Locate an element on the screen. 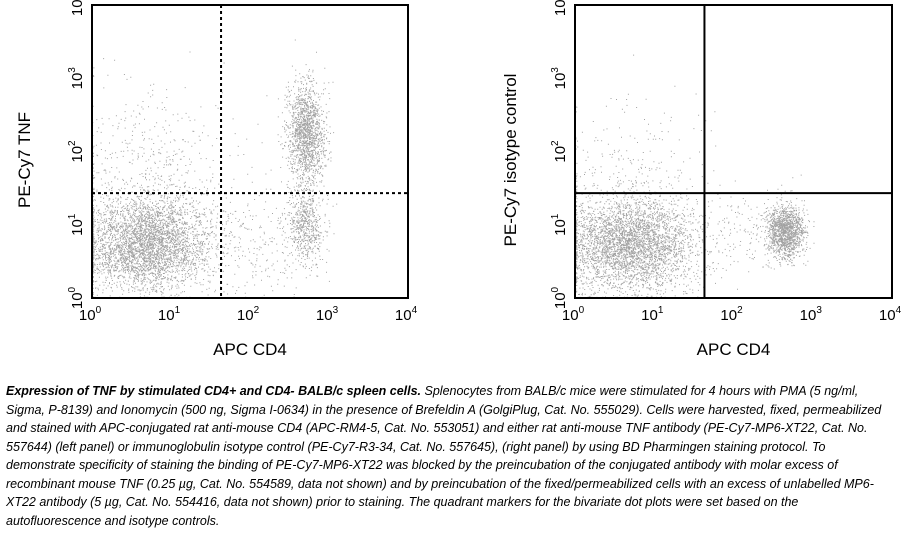  right-x-axis-label: APC CD4 is located at coordinates (734, 349).